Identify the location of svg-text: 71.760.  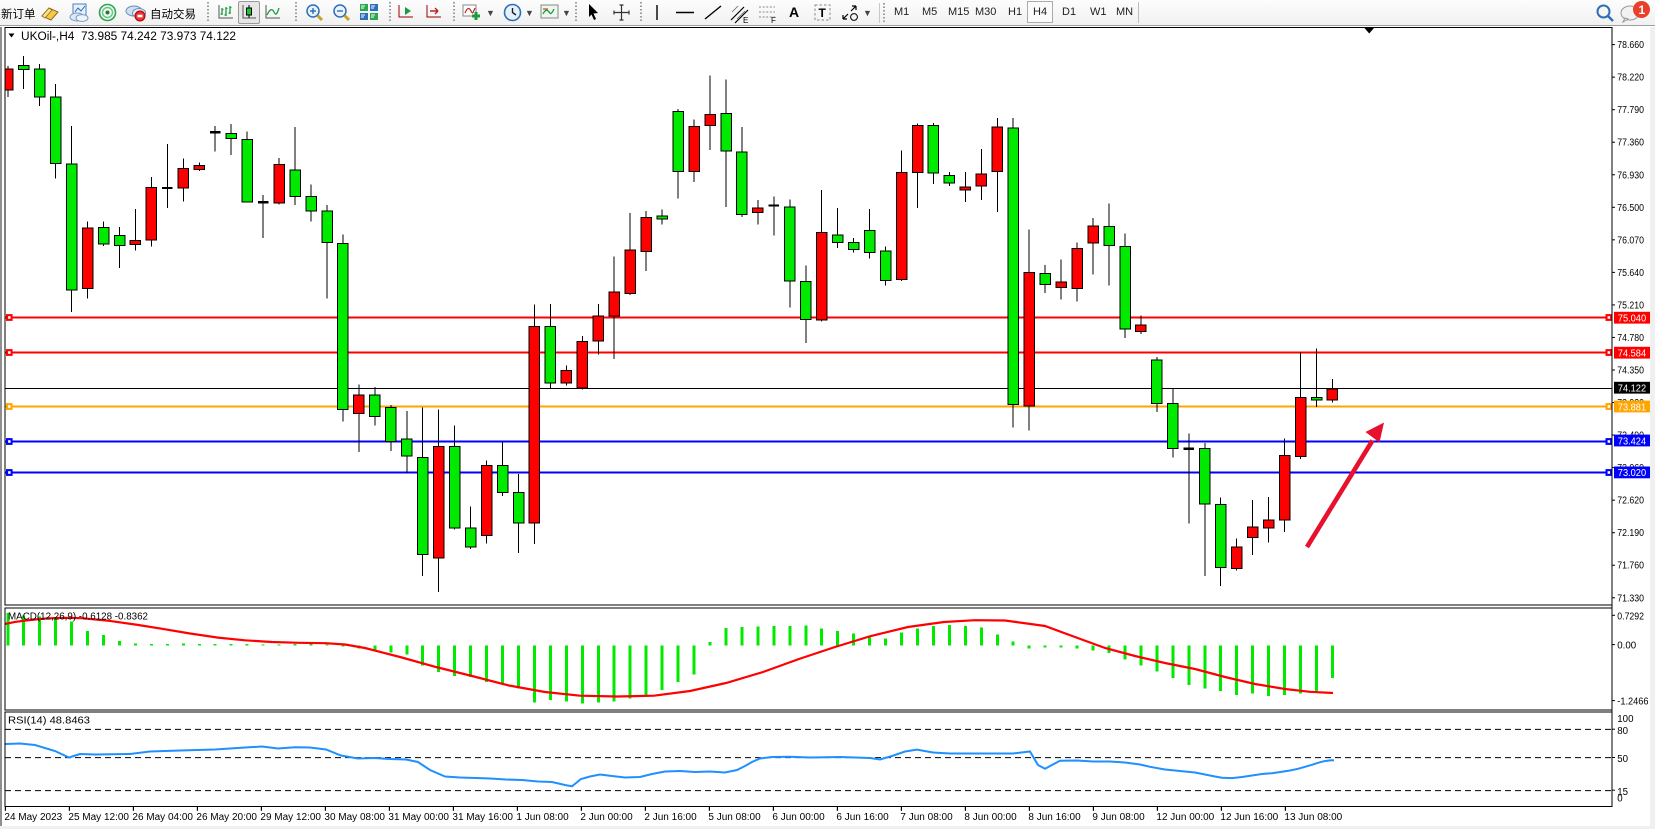
(1630, 566).